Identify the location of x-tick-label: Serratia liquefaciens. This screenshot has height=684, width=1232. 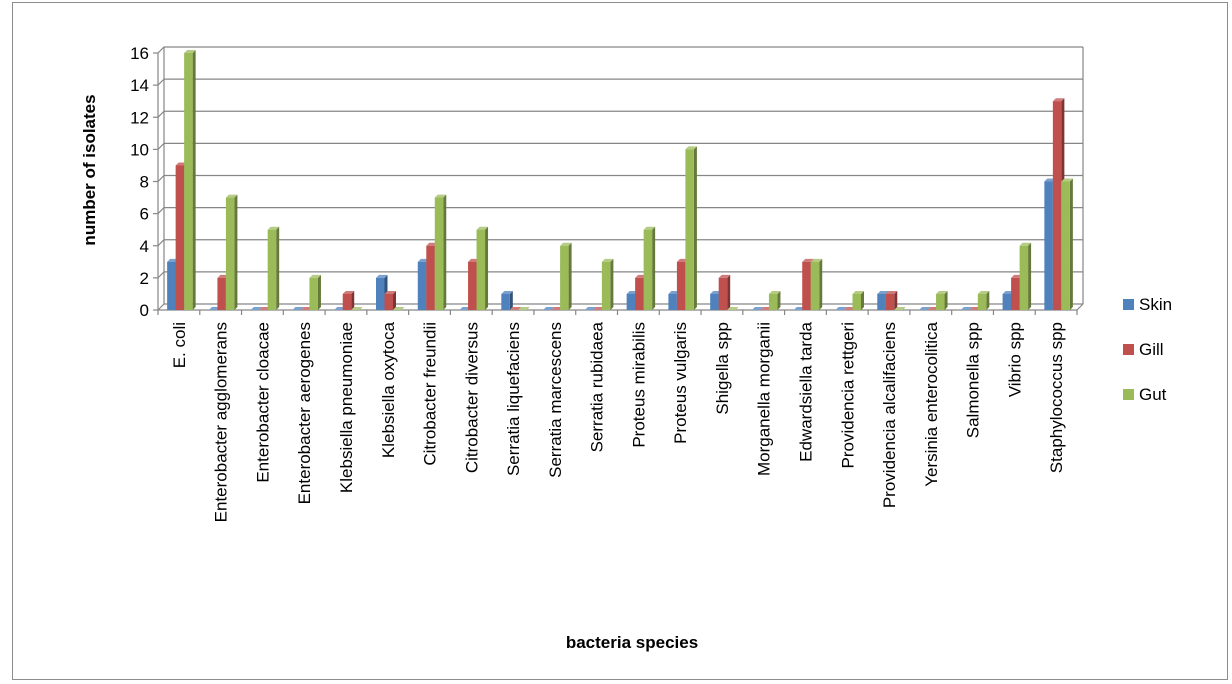
(513, 399).